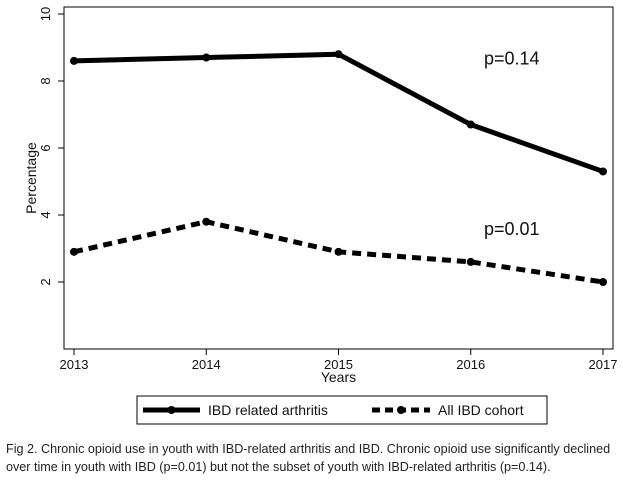  What do you see at coordinates (512, 58) in the screenshot?
I see `p-value-annotation: p=0.14` at bounding box center [512, 58].